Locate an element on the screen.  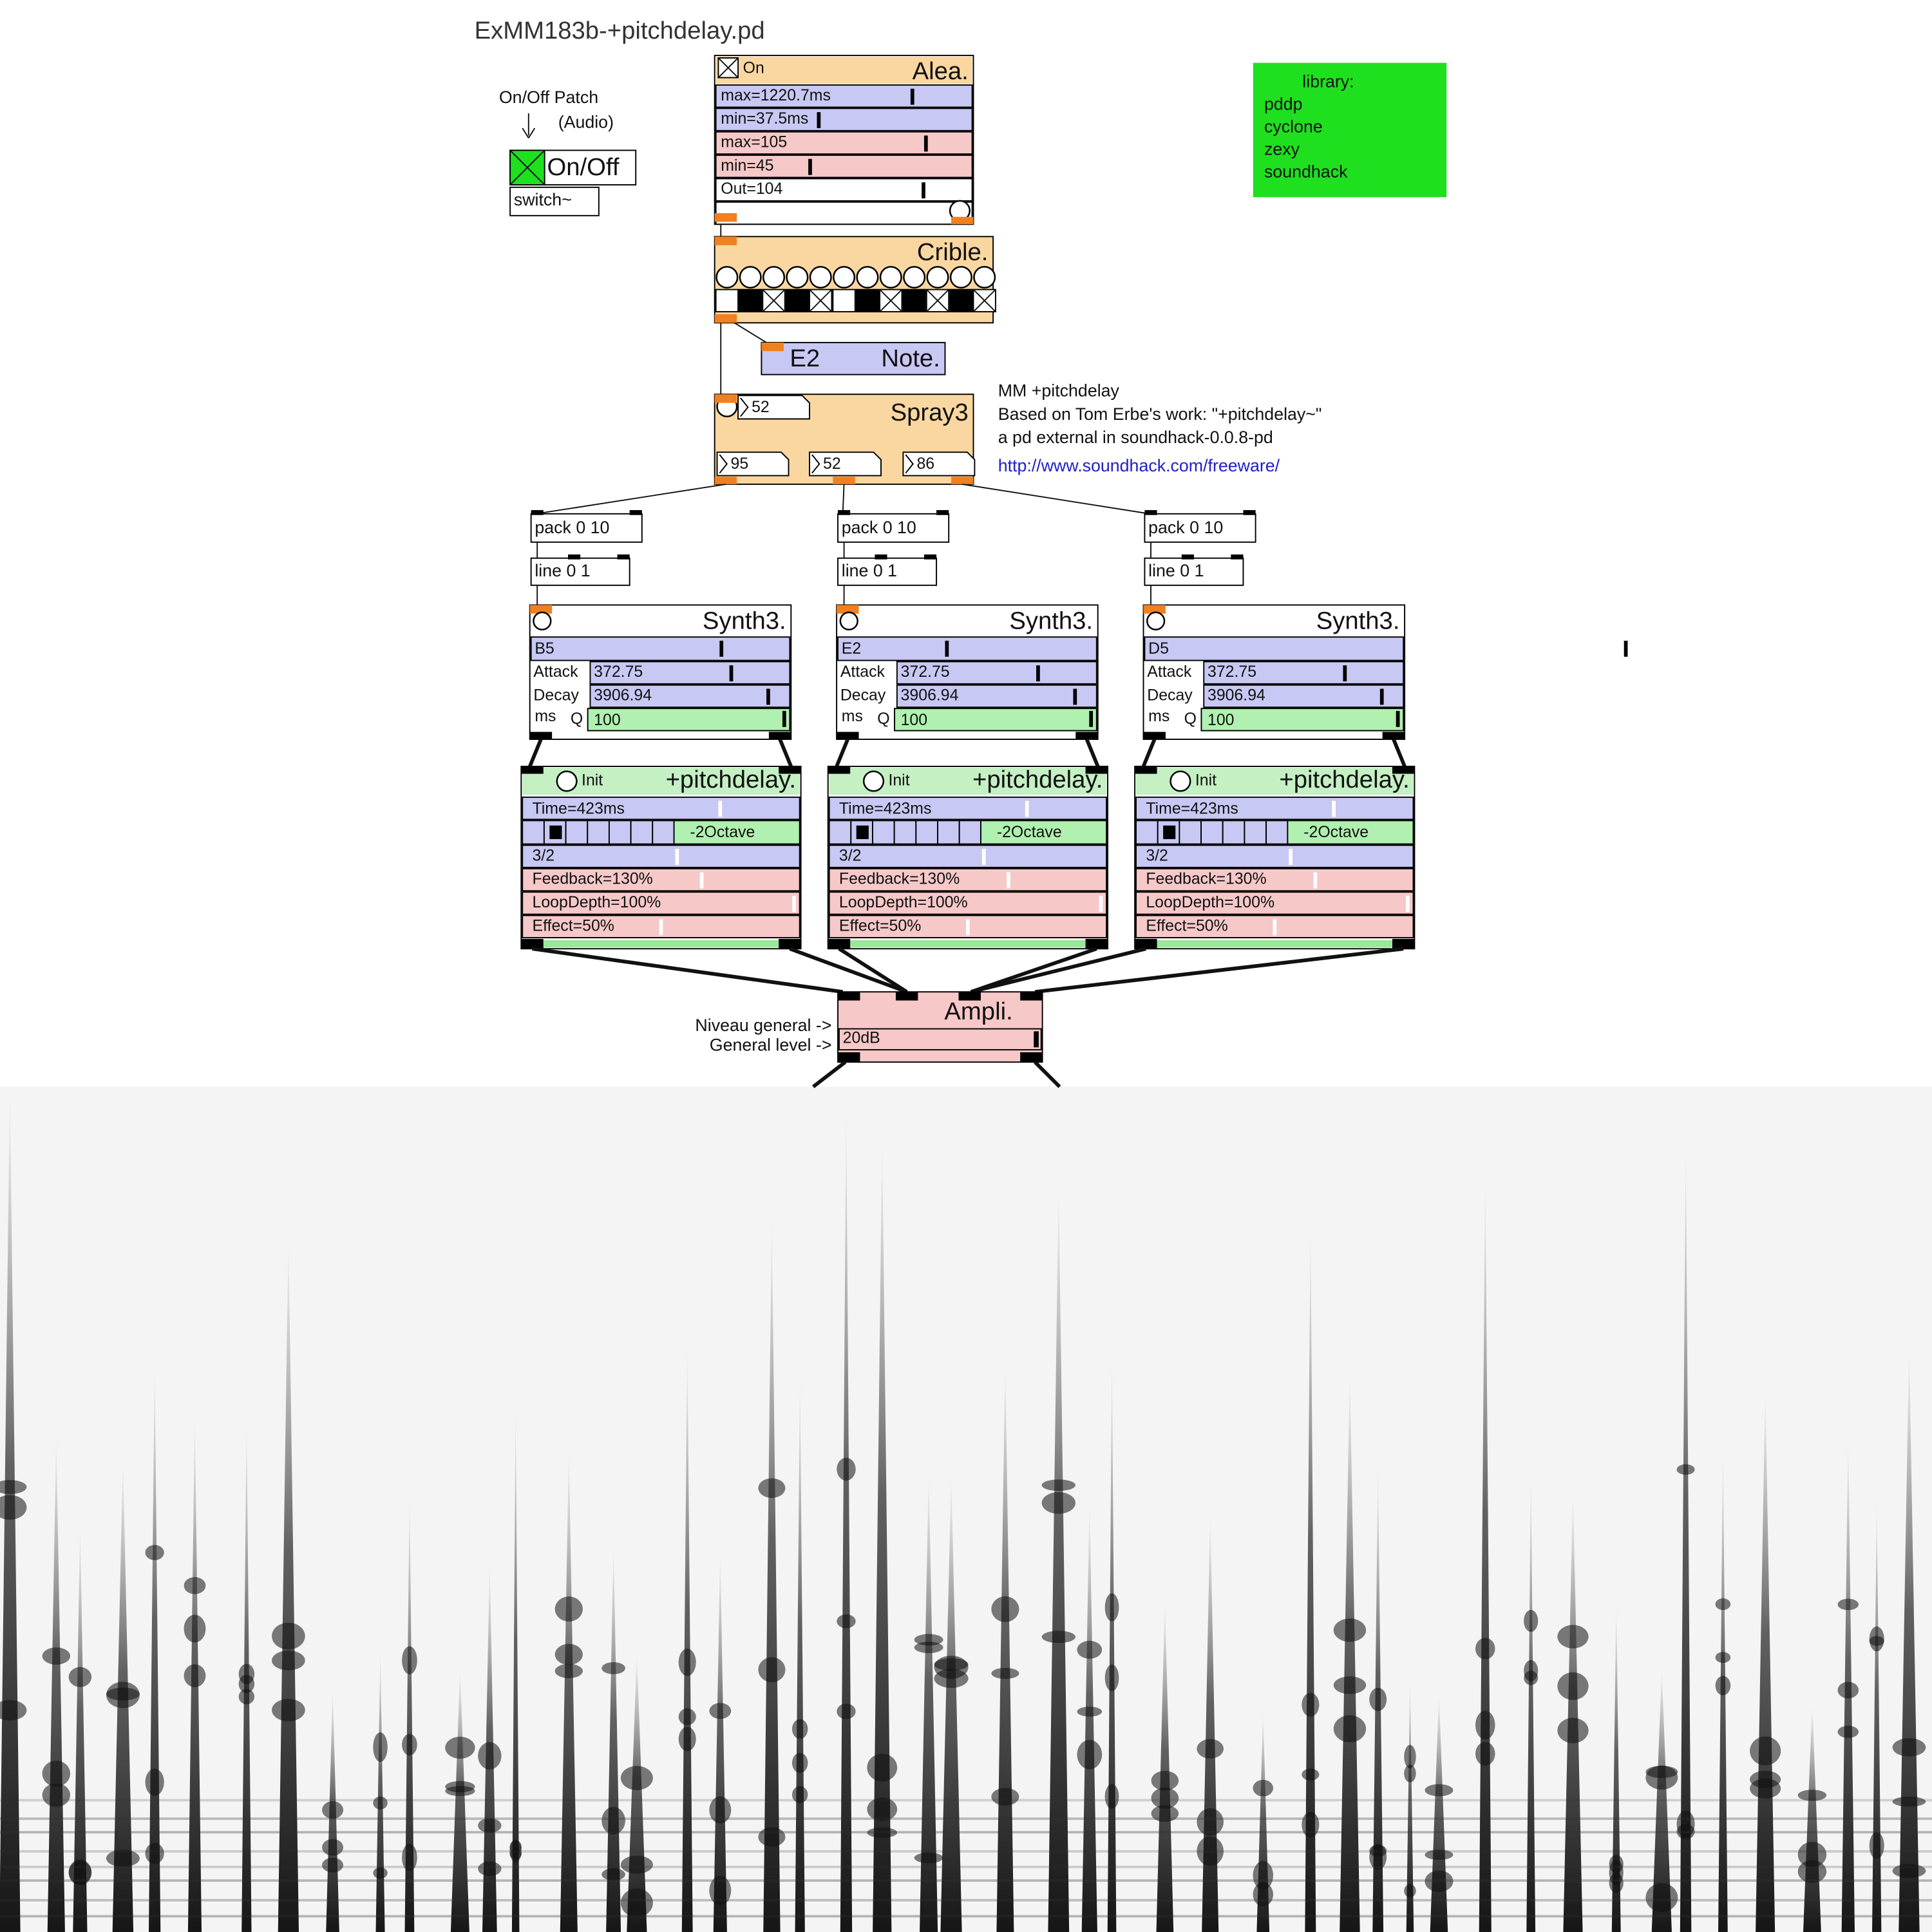
slider-label: 3906.94 is located at coordinates (930, 696).